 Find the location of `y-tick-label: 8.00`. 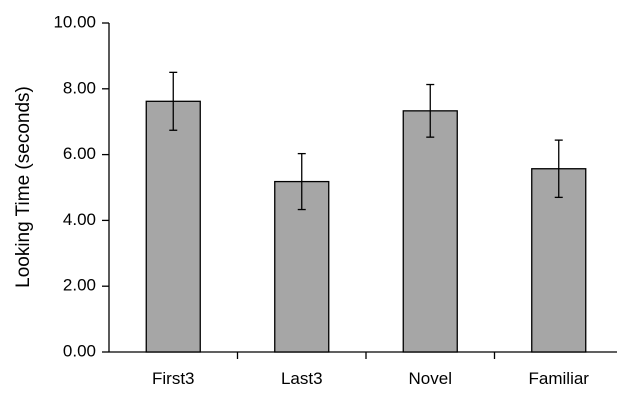

y-tick-label: 8.00 is located at coordinates (79, 87).